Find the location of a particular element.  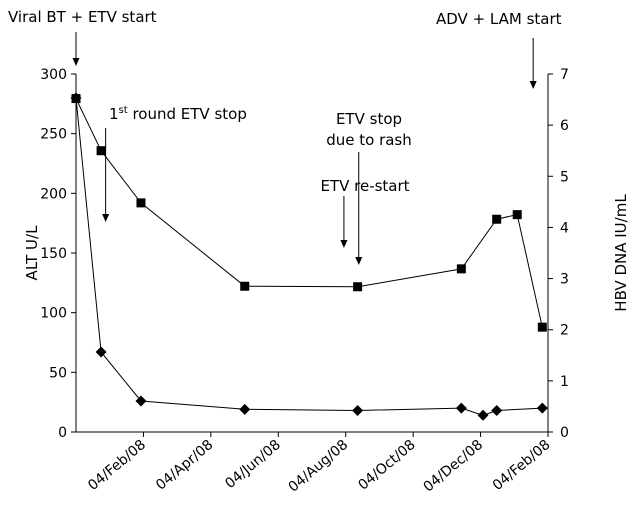

annotation-text: Viral BT + ETV start is located at coordinates (82, 17).